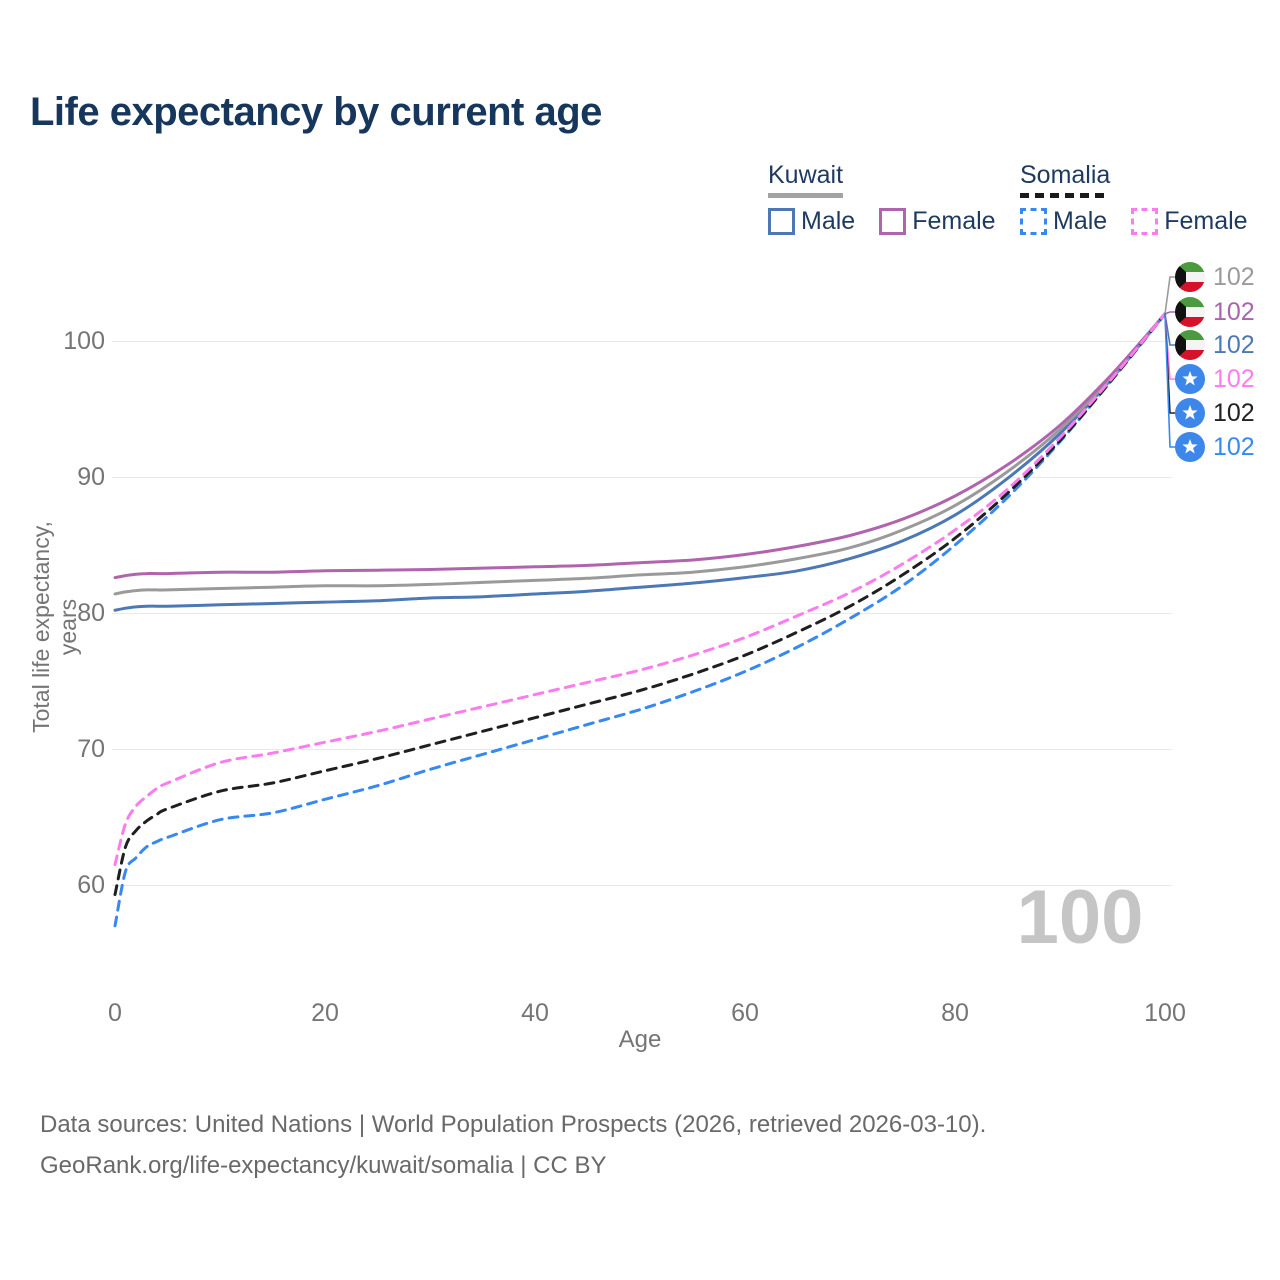 The width and height of the screenshot is (1280, 1280). Describe the element at coordinates (91, 477) in the screenshot. I see `y-tick-90: 90` at that location.